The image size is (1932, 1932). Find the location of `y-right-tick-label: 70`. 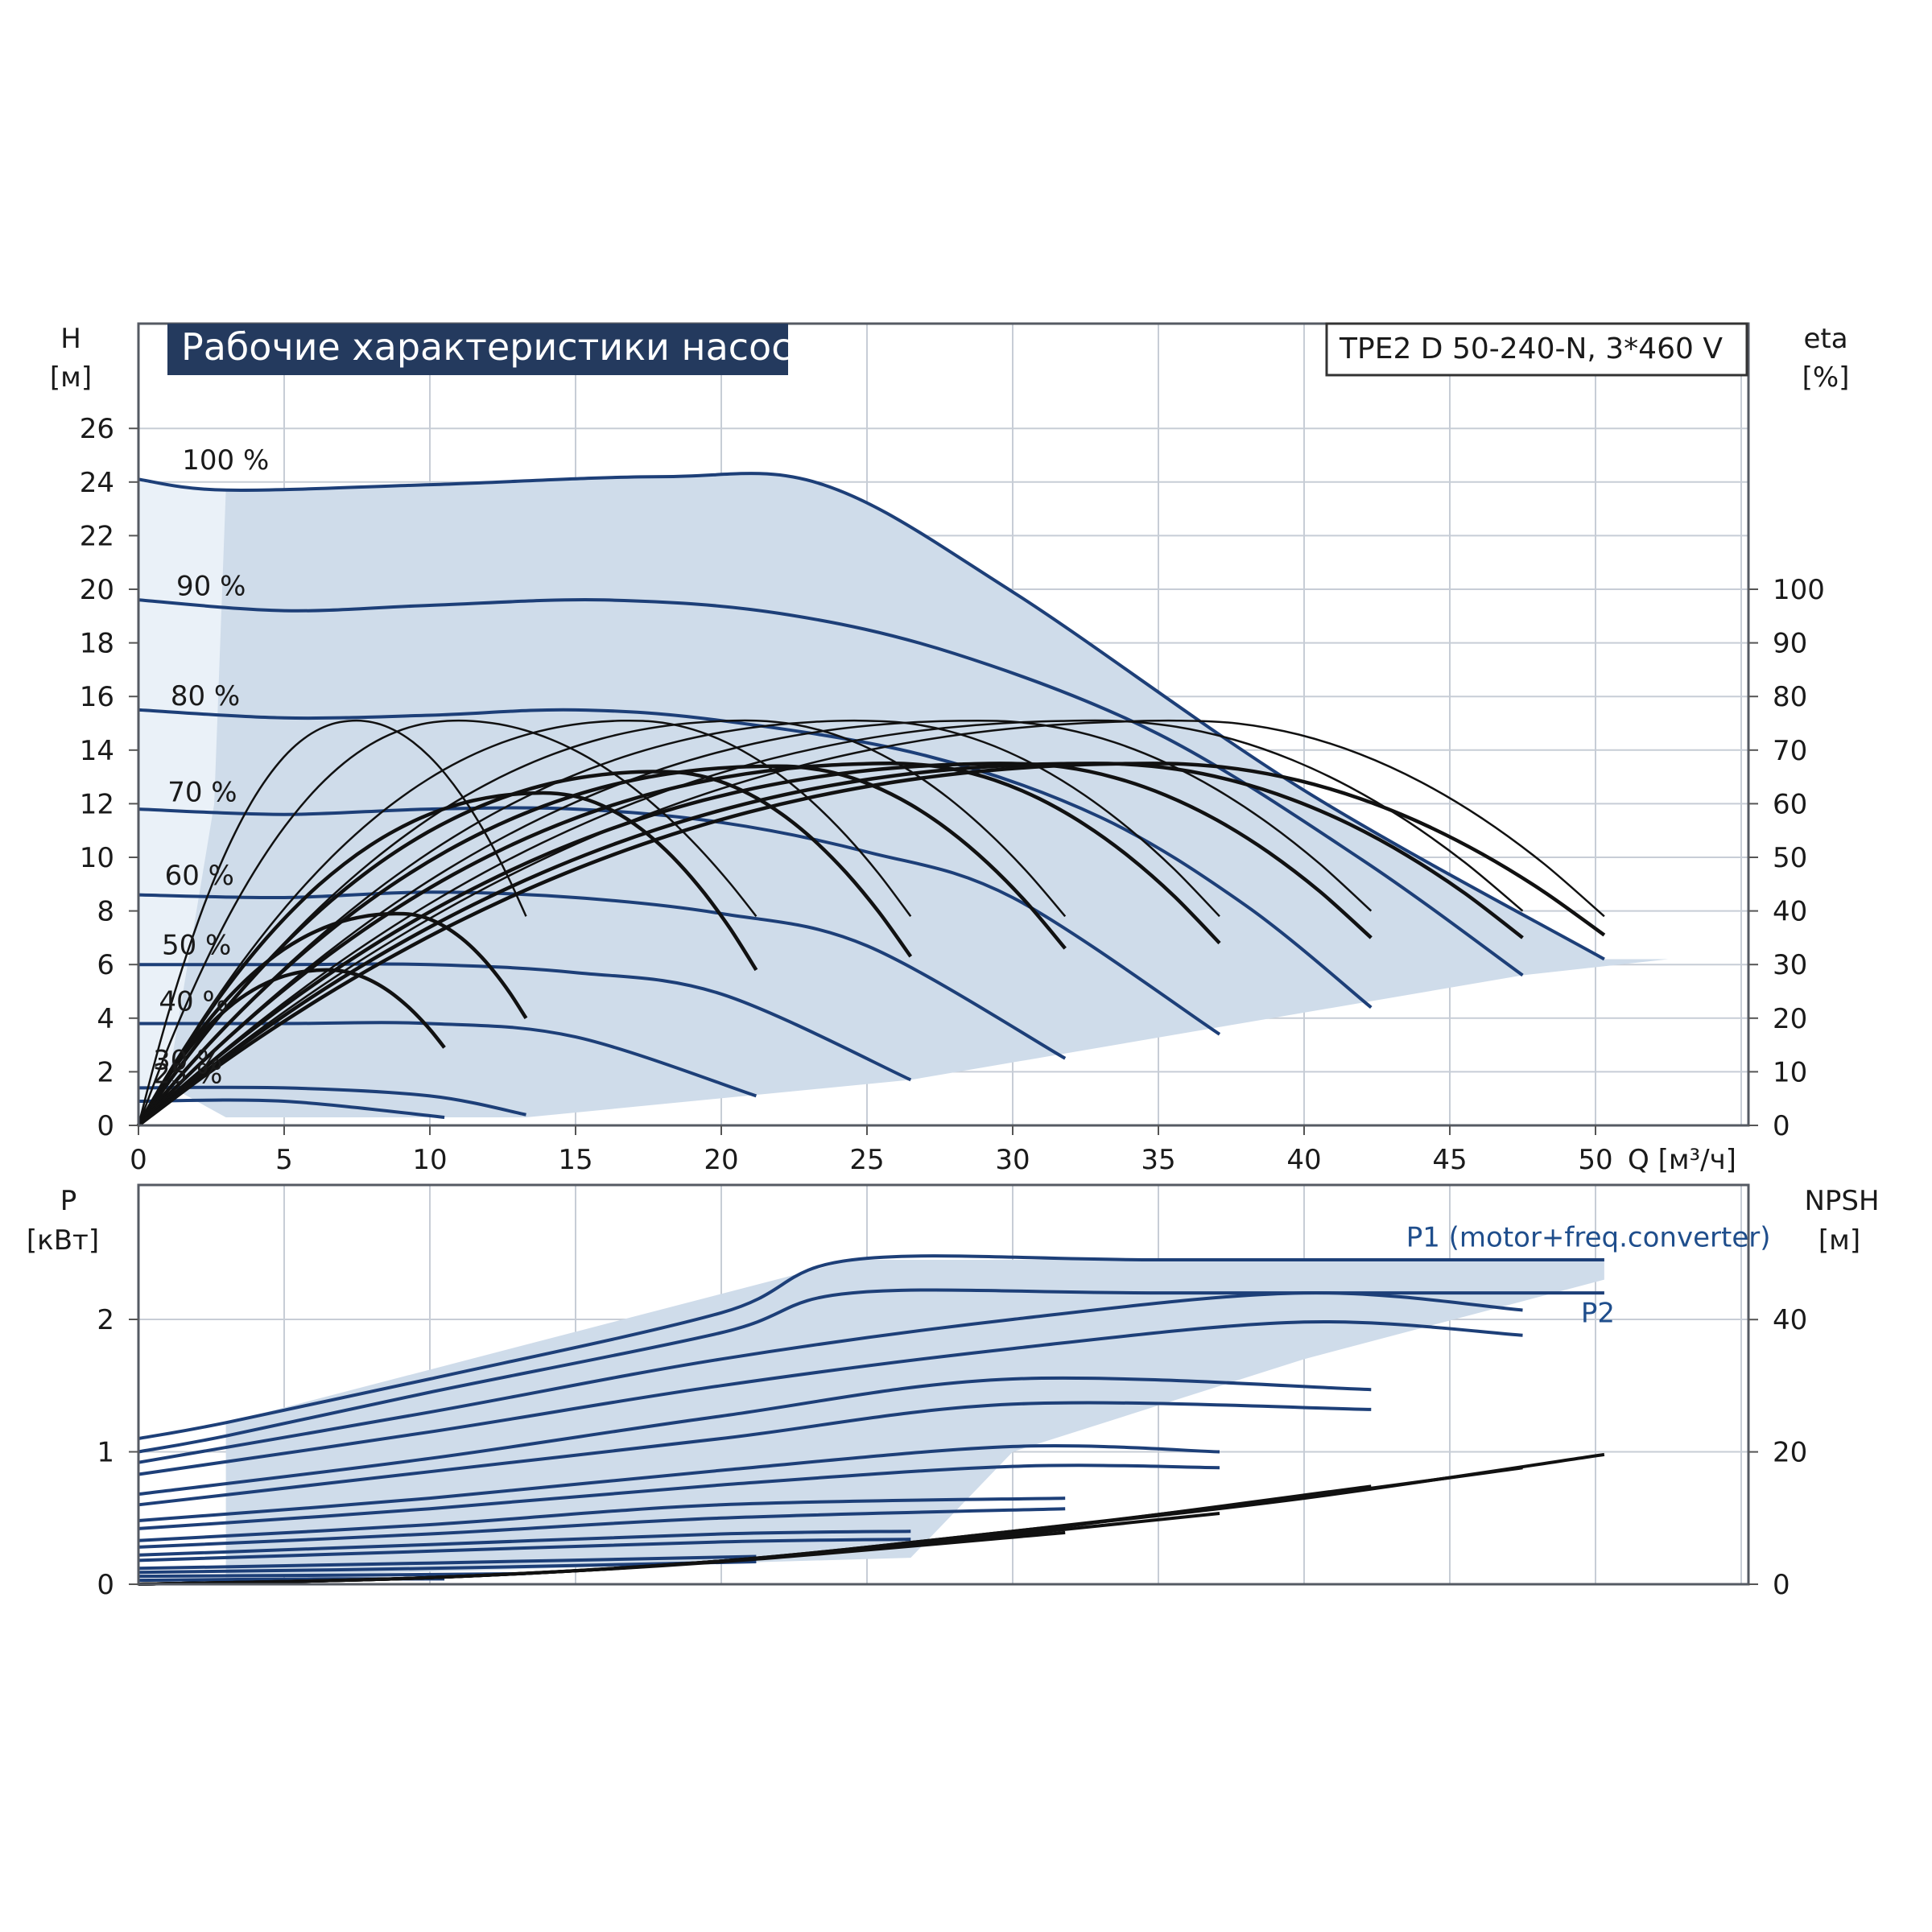

y-right-tick-label: 70 is located at coordinates (1790, 751).